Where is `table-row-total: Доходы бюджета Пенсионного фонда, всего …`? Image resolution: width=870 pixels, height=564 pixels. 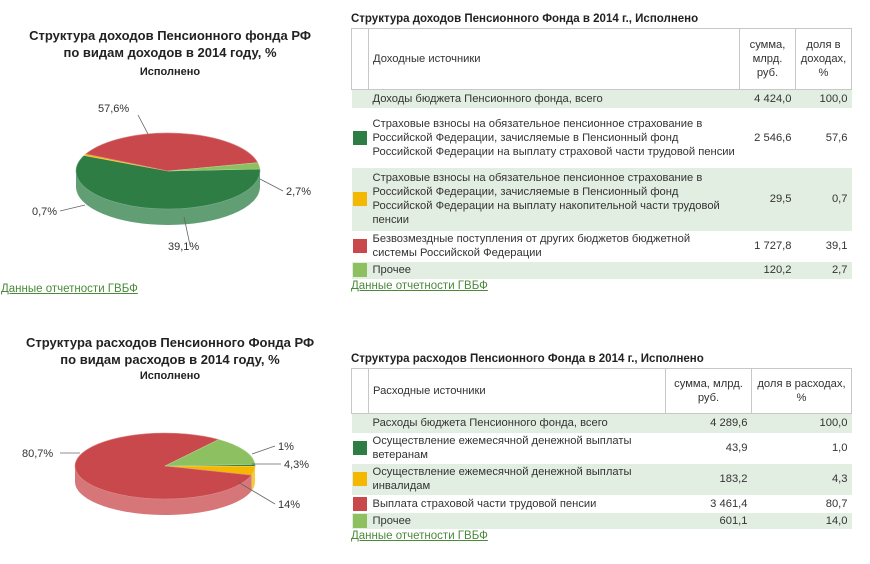 table-row-total: Доходы бюджета Пенсионного фонда, всего … is located at coordinates (601, 98).